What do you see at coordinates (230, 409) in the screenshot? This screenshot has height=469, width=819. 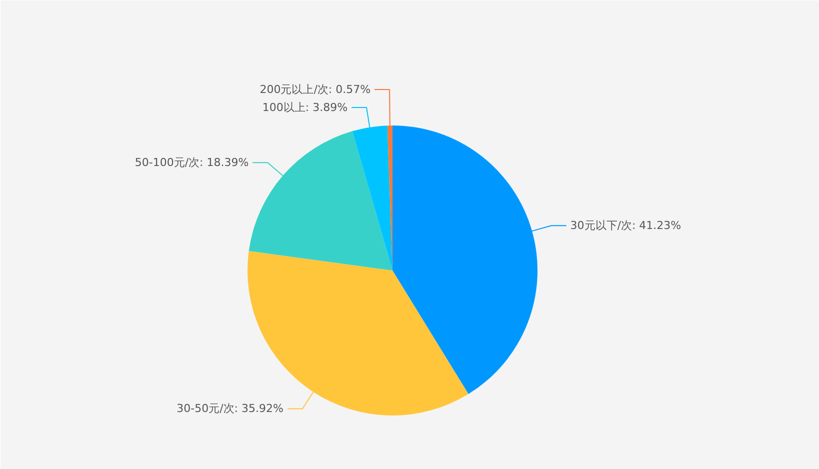 I see `slice-label: 30-50元/次: 35.92%` at bounding box center [230, 409].